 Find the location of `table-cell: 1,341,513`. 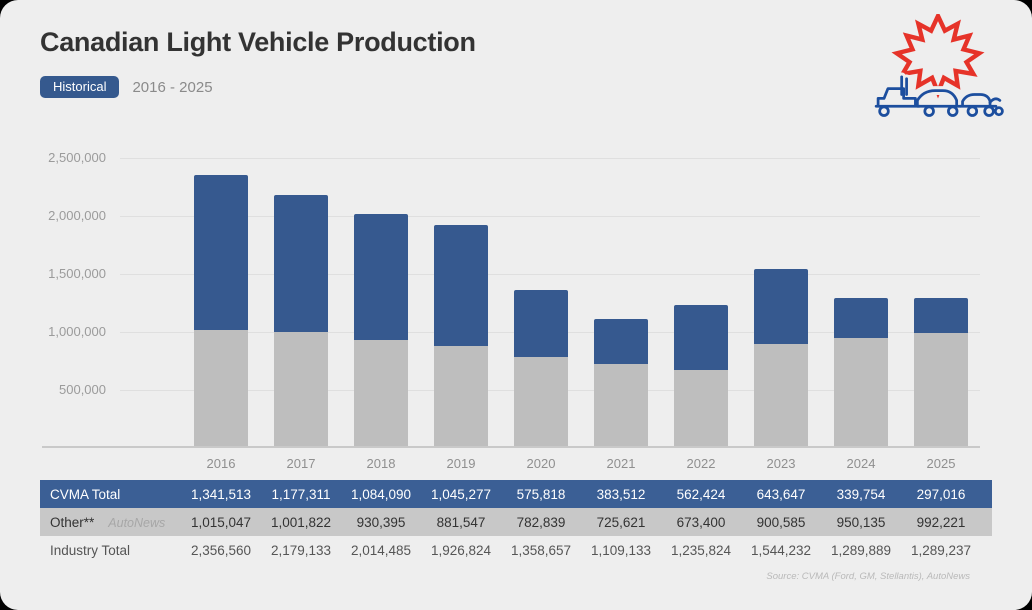

table-cell: 1,341,513 is located at coordinates (221, 494).